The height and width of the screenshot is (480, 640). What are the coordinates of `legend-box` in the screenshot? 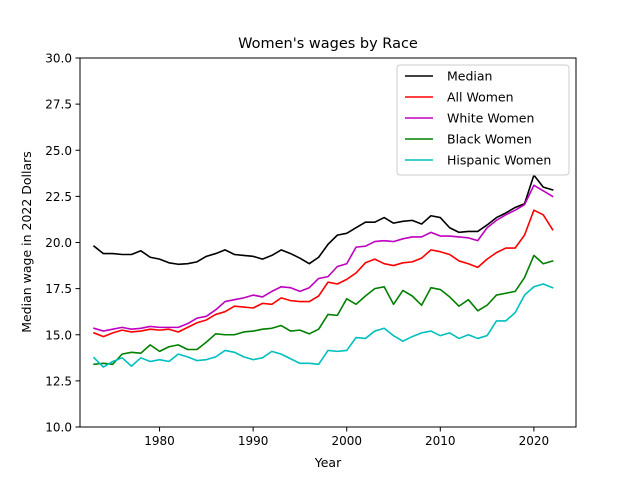 It's located at (483, 120).